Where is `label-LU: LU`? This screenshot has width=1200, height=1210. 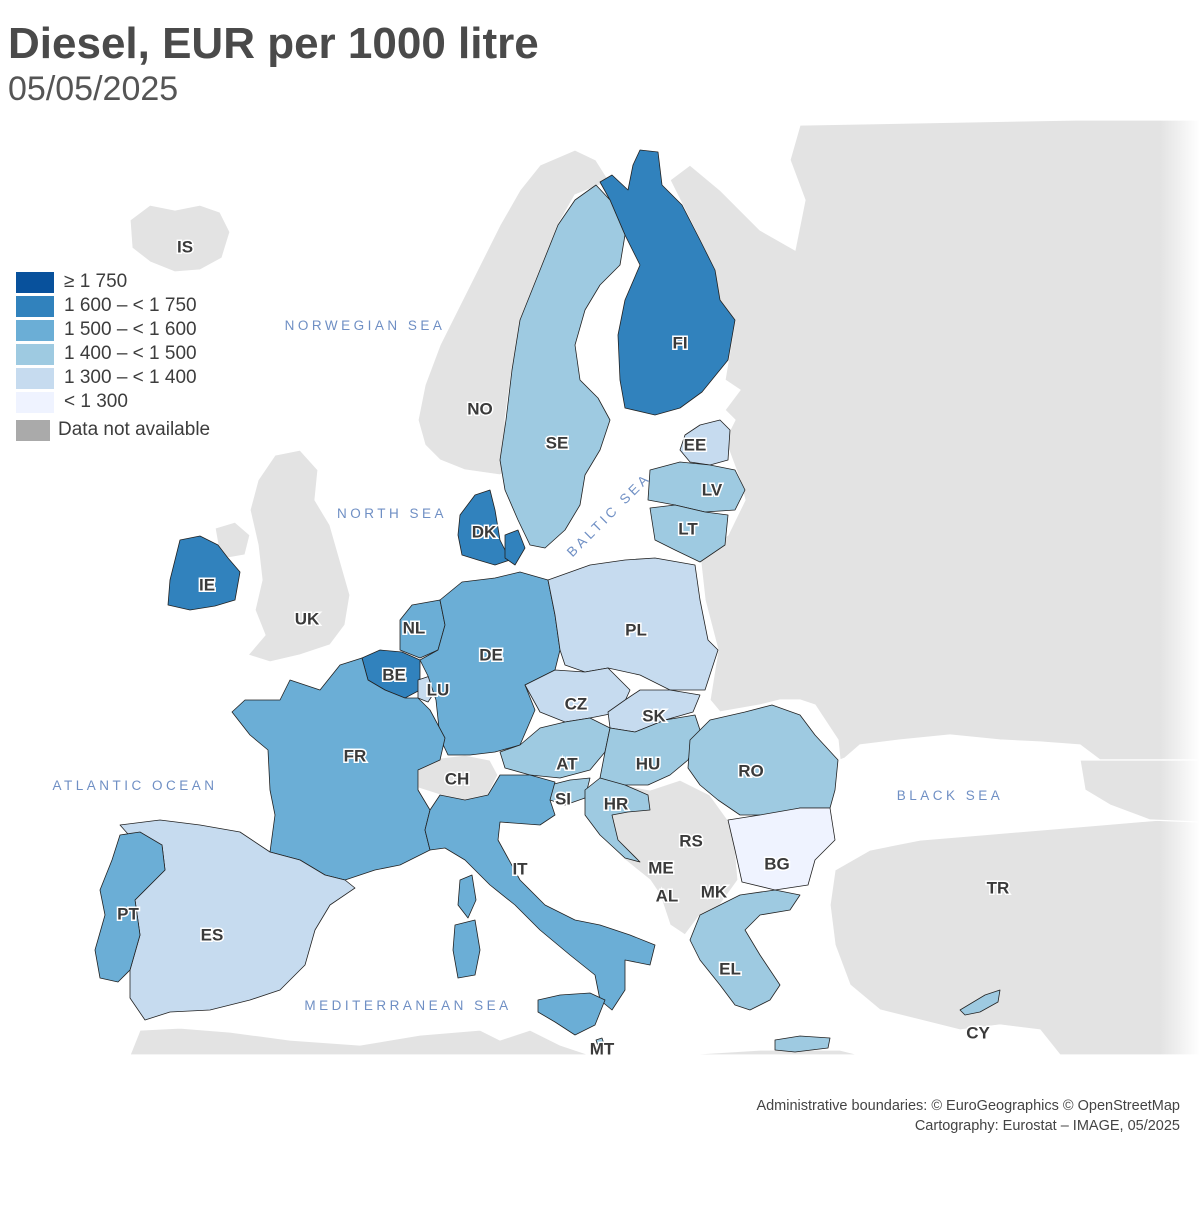
label-LU: LU is located at coordinates (438, 689).